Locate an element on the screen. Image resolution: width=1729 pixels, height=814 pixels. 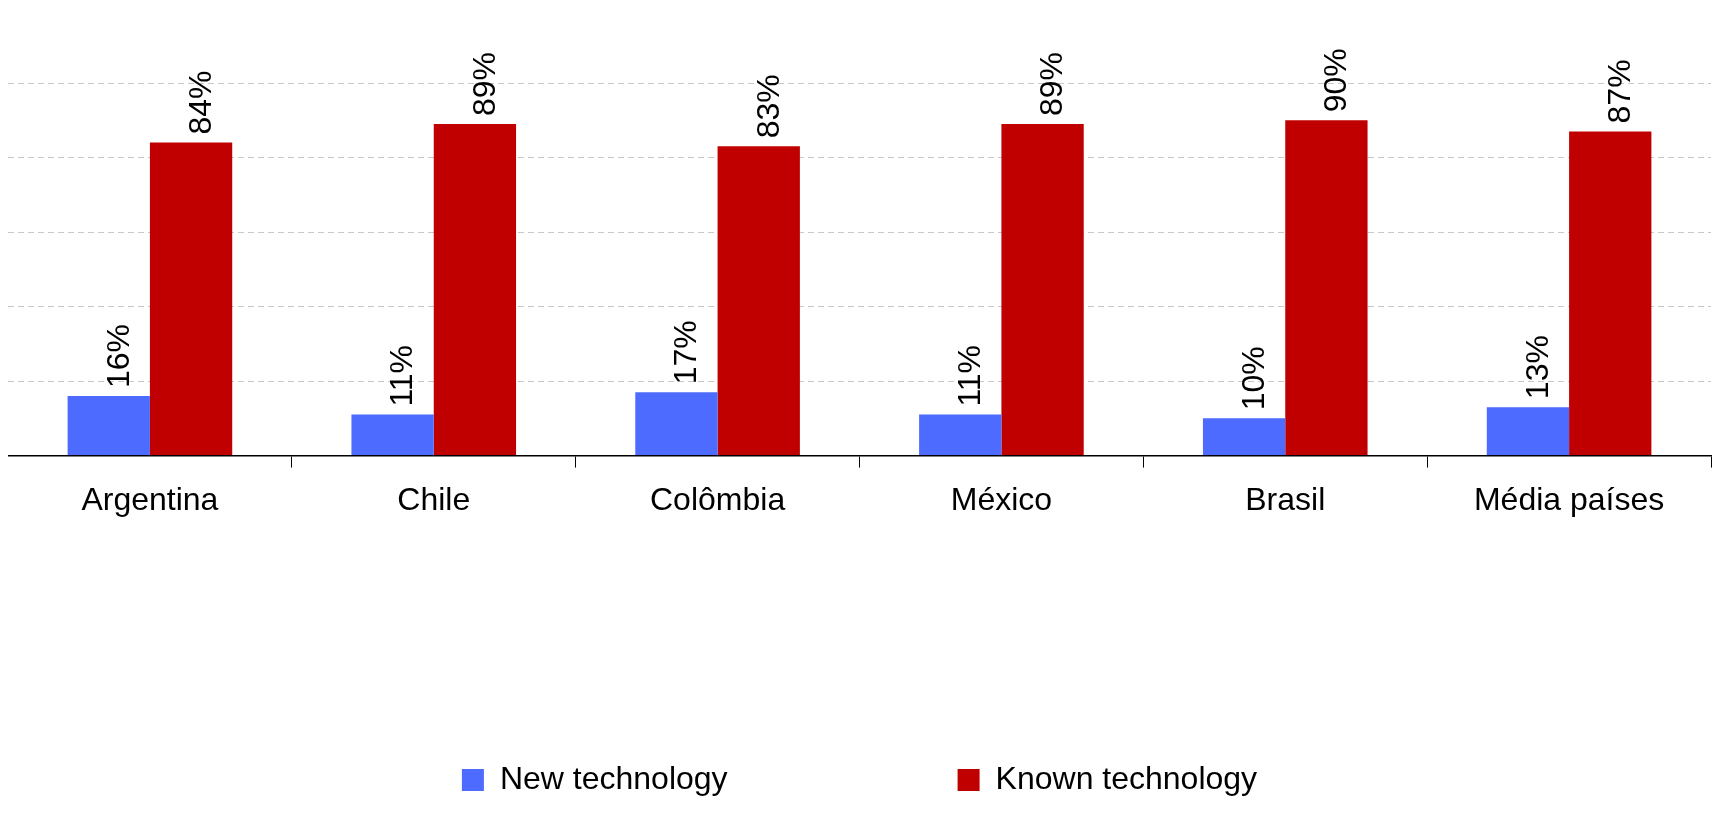
data-label: 83% is located at coordinates (767, 106).